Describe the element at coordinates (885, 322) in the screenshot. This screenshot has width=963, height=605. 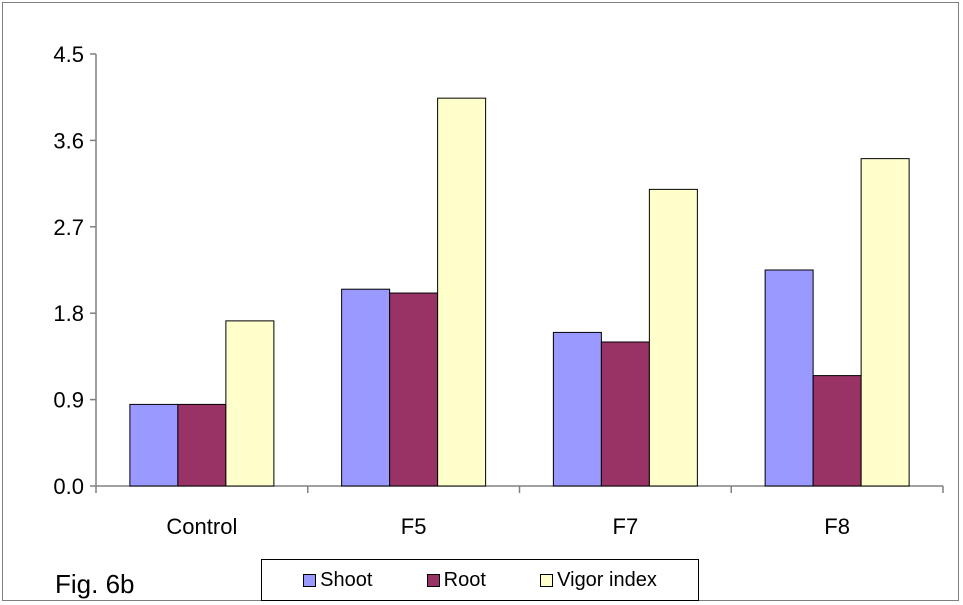
I see `bar-vigor-index-f8` at that location.